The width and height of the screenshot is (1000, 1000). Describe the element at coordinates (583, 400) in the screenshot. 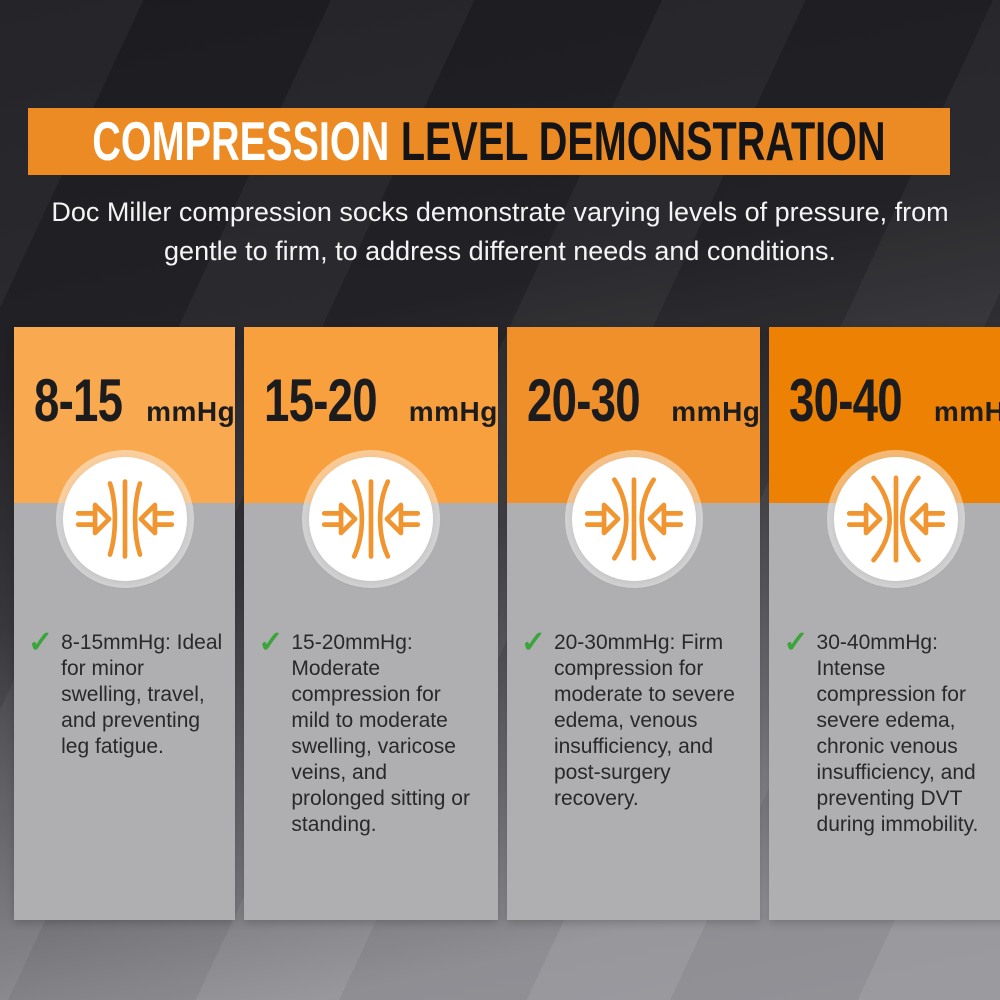

I see `pressure-range: 20-30` at that location.